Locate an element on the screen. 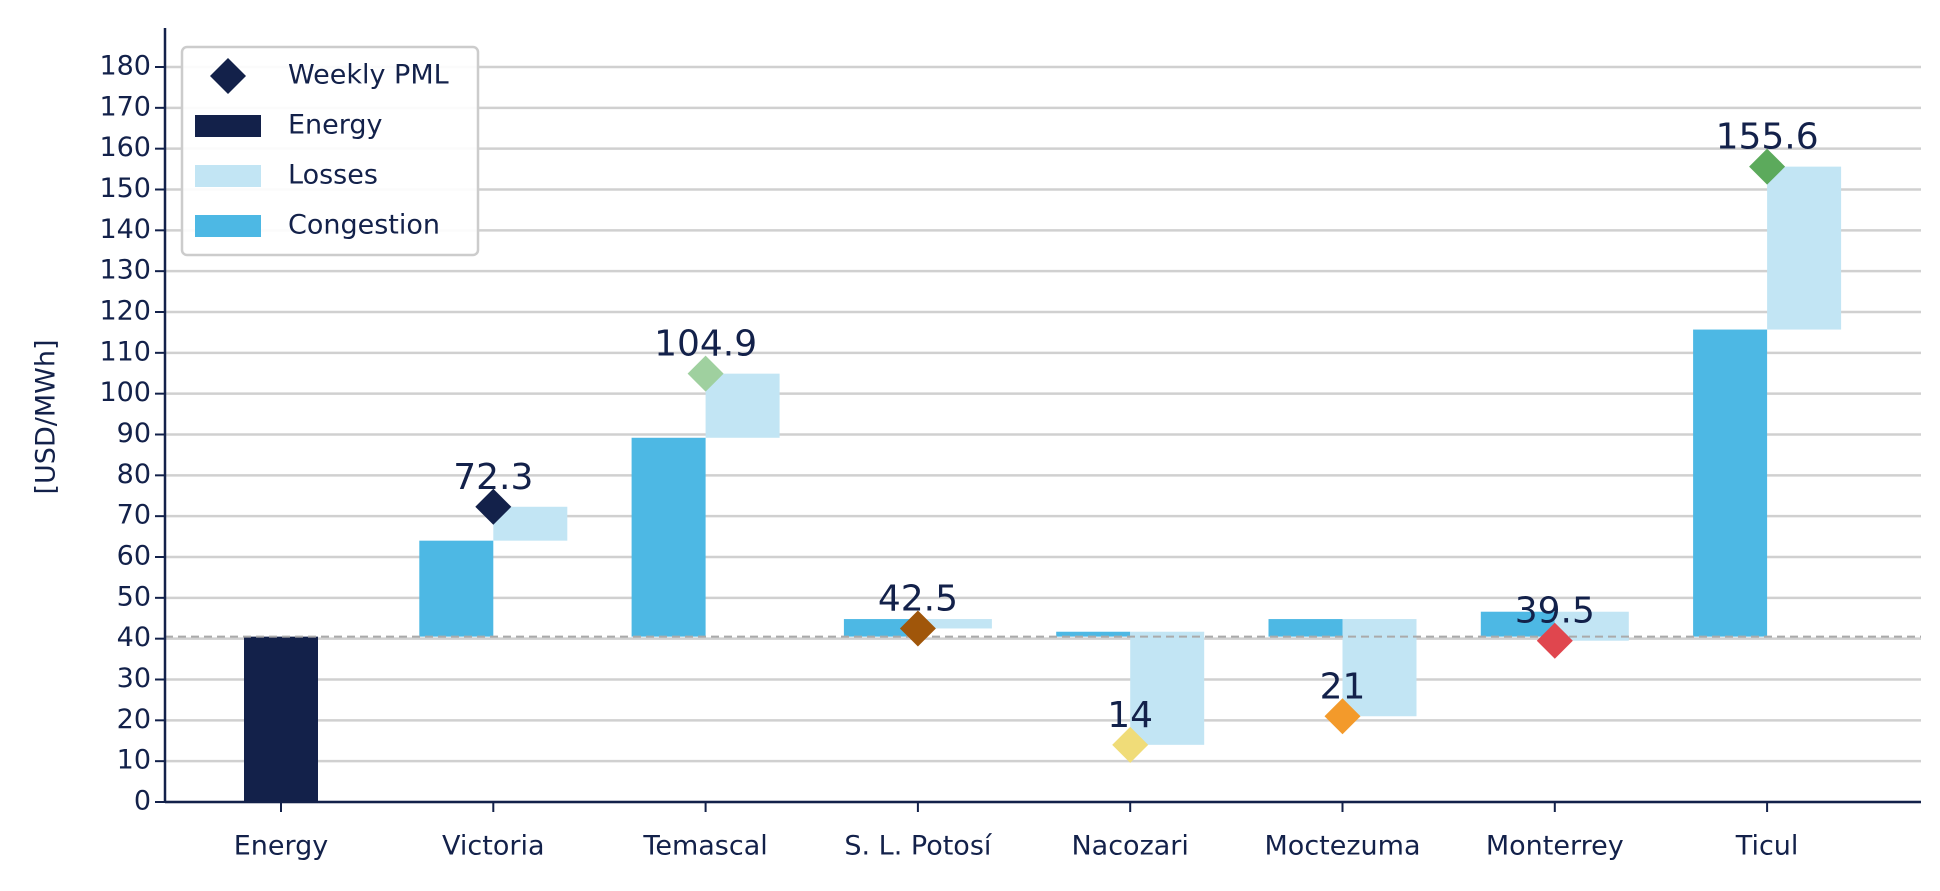  legend-box is located at coordinates (330, 151).